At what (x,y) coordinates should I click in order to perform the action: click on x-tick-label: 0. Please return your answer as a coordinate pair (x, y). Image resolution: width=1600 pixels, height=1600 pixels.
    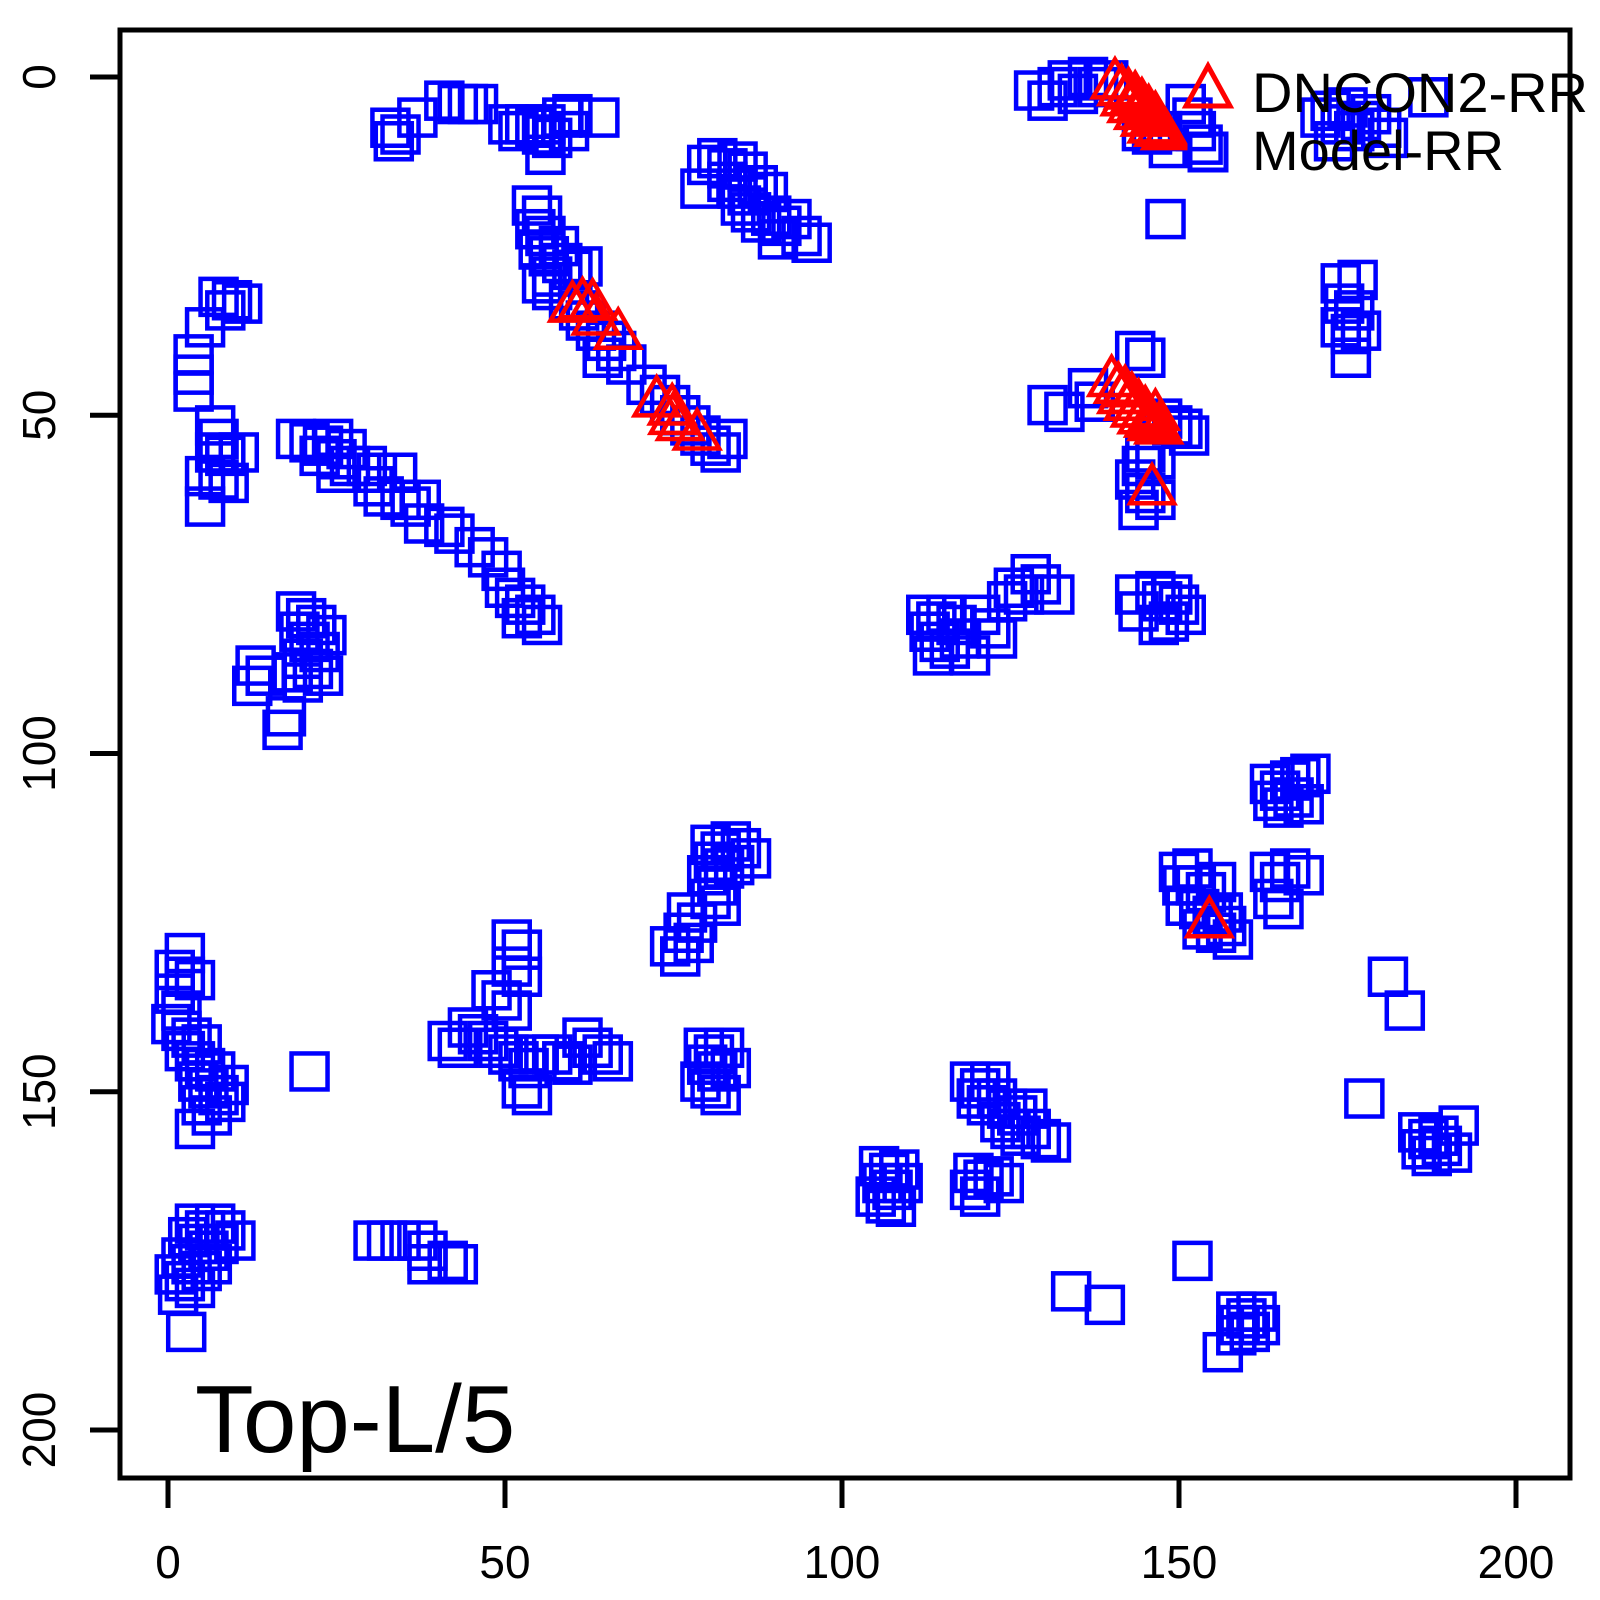
    Looking at the image, I should click on (168, 1562).